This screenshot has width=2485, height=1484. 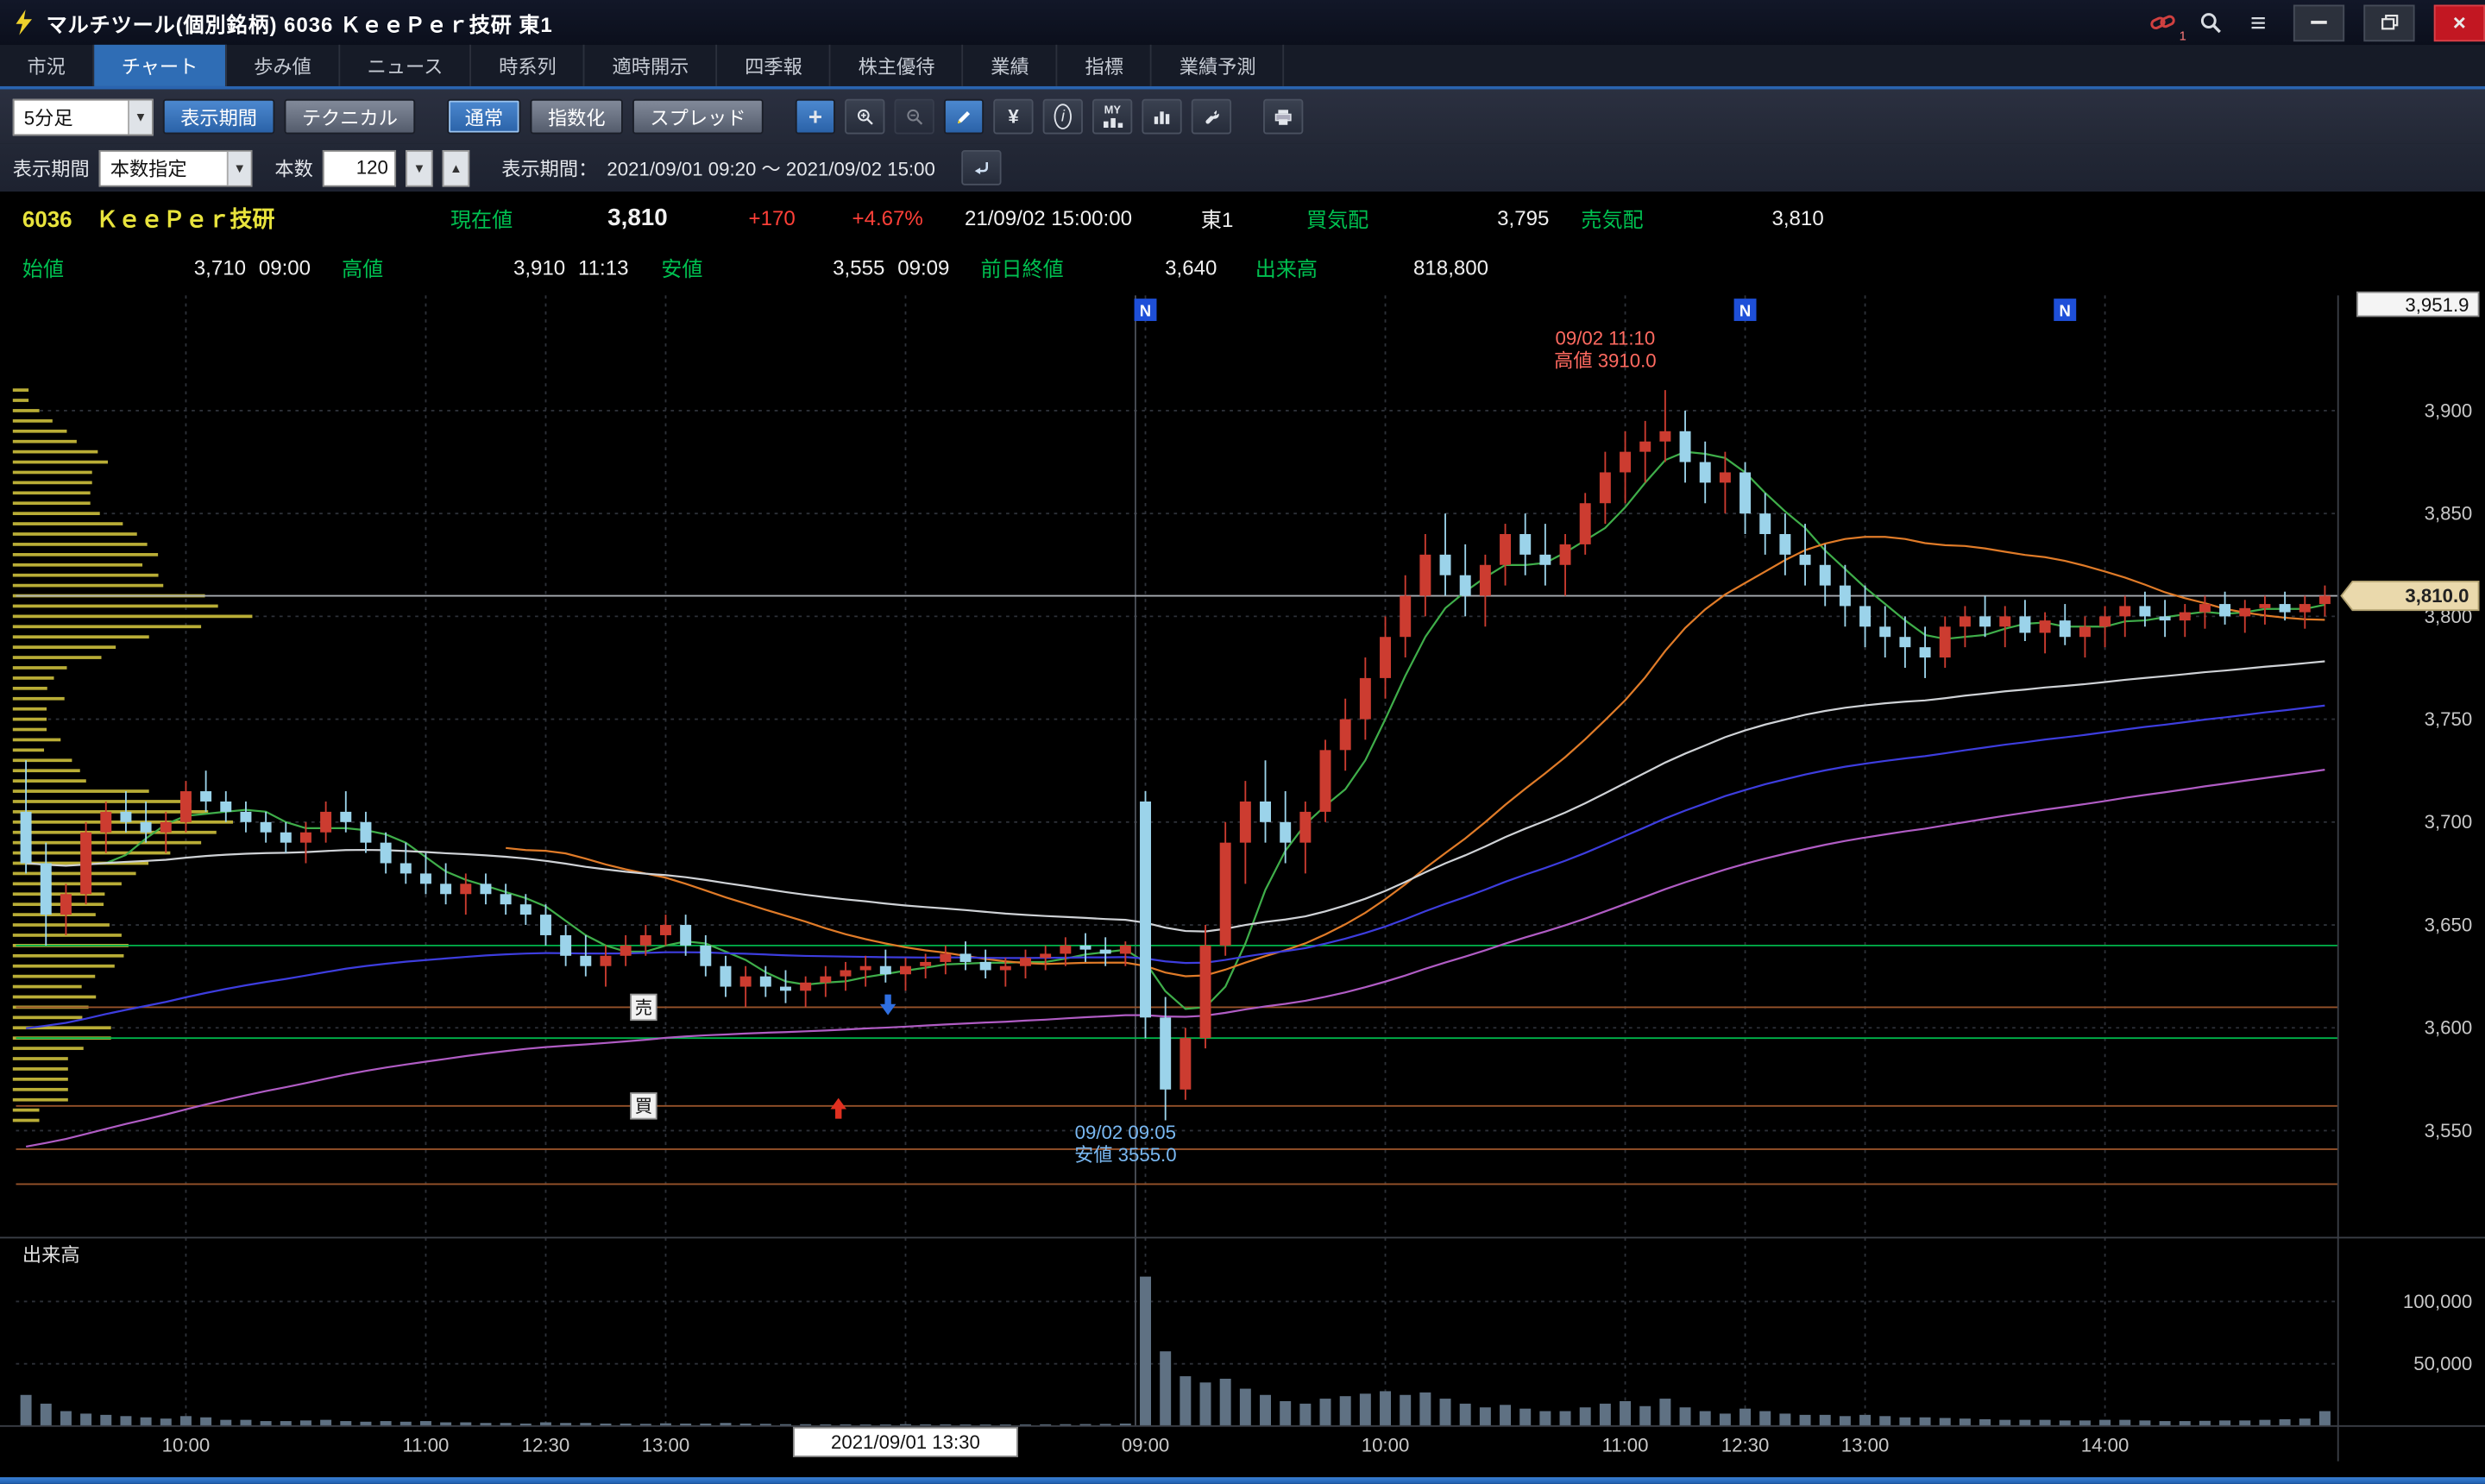 I want to click on zoom-out-button, so click(x=914, y=117).